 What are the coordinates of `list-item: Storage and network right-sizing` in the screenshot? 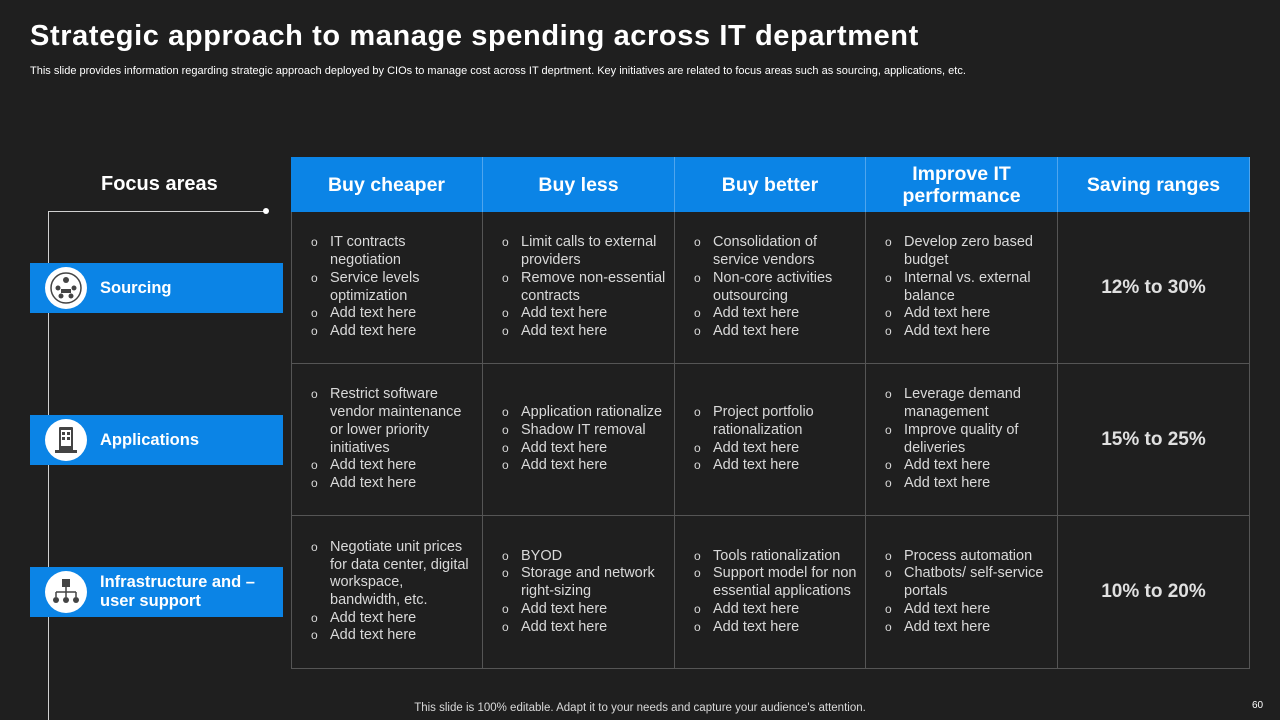 It's located at (588, 582).